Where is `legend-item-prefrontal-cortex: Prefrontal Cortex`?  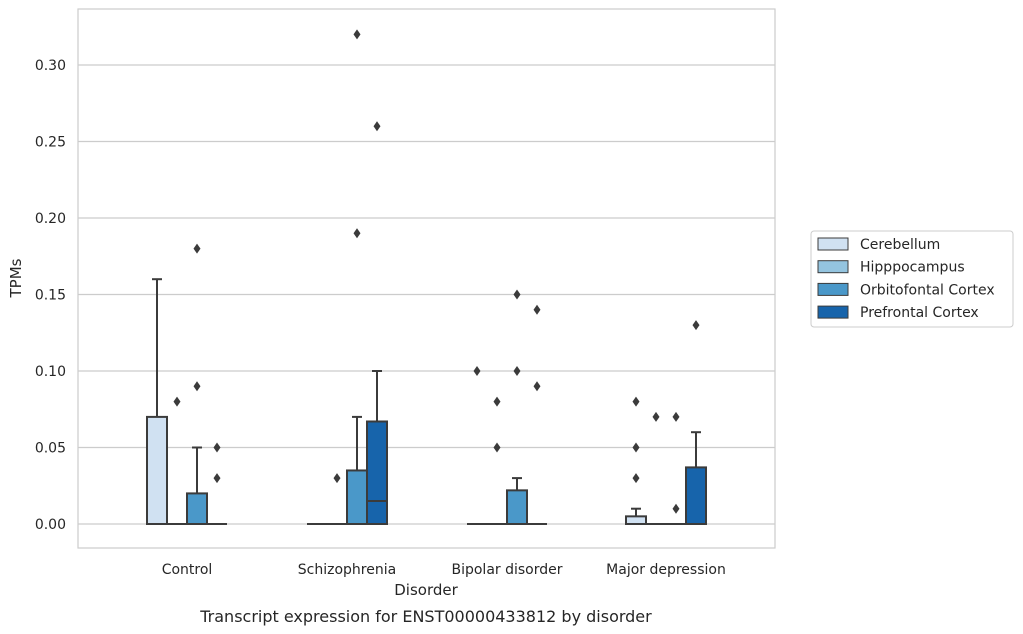 legend-item-prefrontal-cortex: Prefrontal Cortex is located at coordinates (898, 313).